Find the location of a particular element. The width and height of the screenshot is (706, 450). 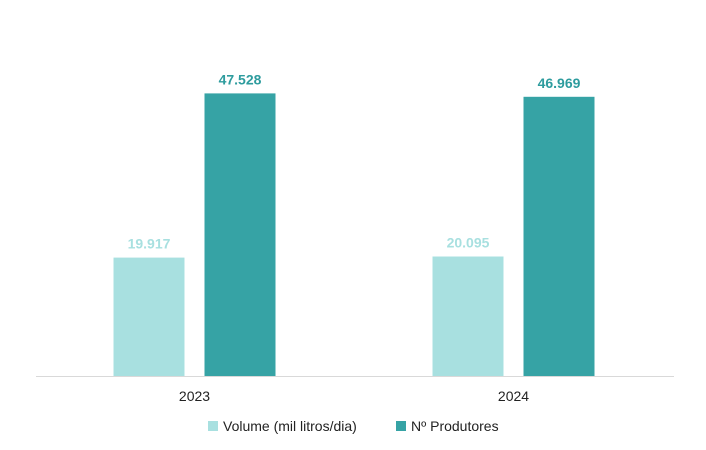

data-label-volume-2023: 19.917 is located at coordinates (149, 244).